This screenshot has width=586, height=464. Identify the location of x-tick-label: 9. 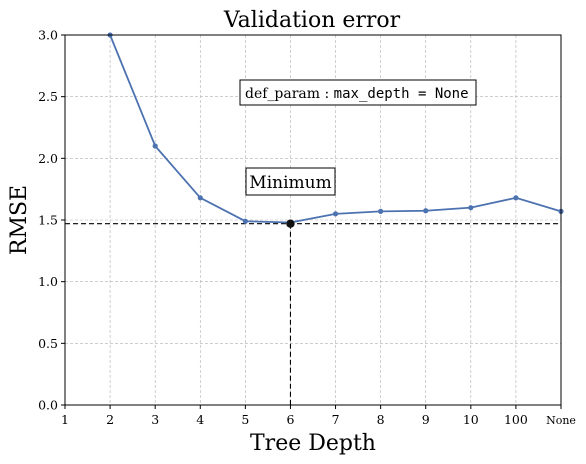
(426, 419).